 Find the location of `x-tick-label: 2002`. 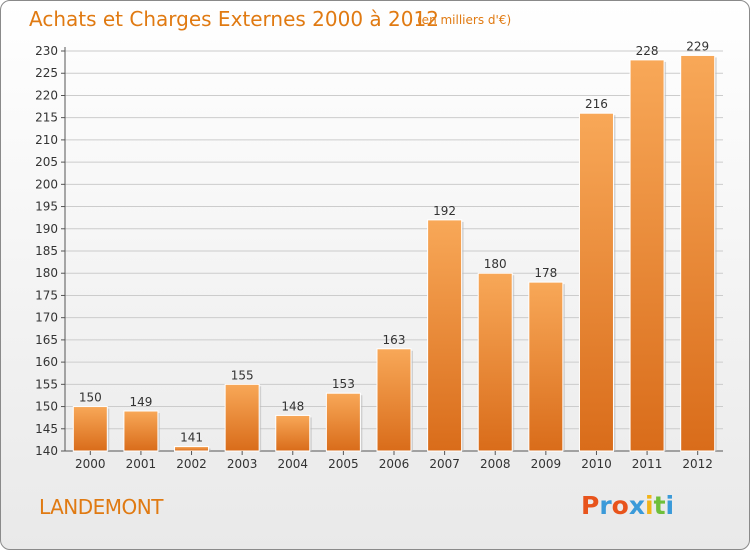

x-tick-label: 2002 is located at coordinates (191, 464).